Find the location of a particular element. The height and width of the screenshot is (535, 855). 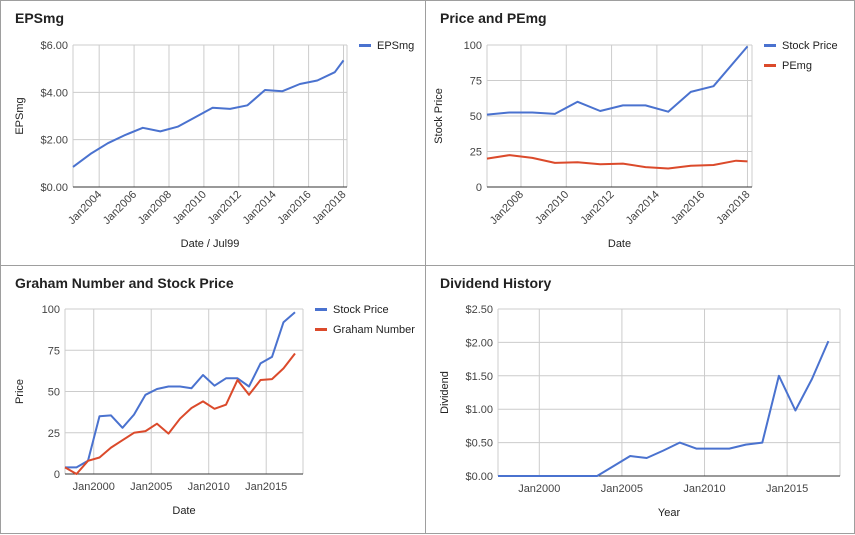

chart-title: EPSmg is located at coordinates (39, 18).